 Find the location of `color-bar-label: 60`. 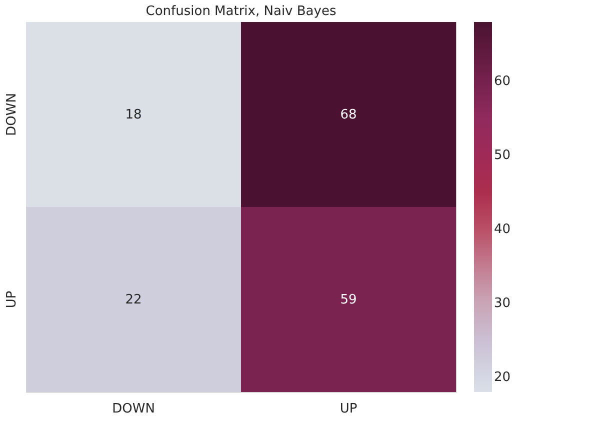

color-bar-label: 60 is located at coordinates (502, 82).